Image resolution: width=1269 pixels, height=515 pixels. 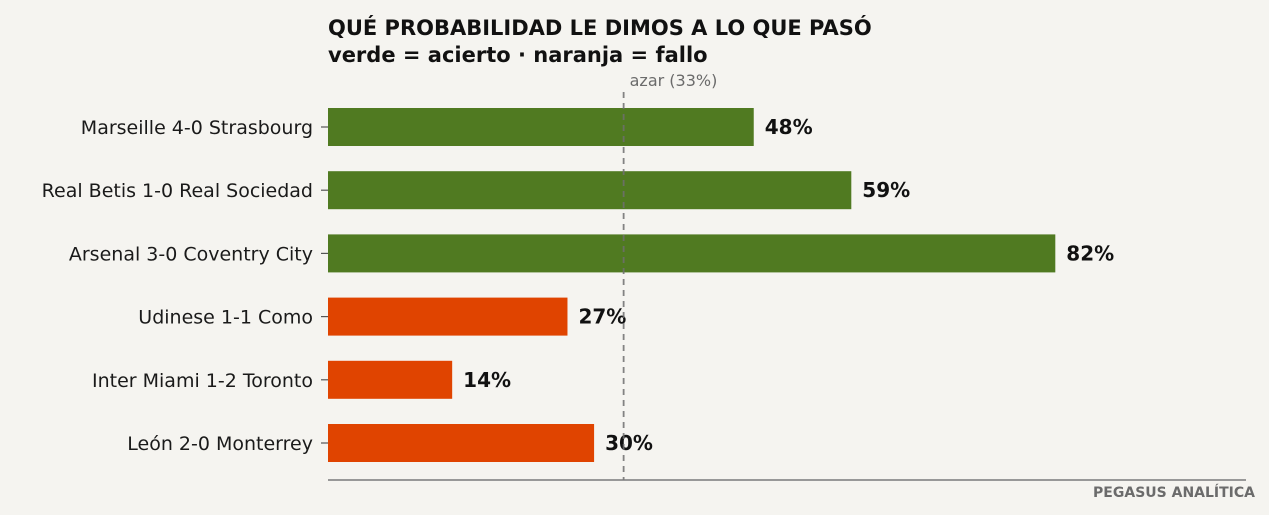 I want to click on category-label: León 2-0 Monterrey, so click(x=220, y=444).